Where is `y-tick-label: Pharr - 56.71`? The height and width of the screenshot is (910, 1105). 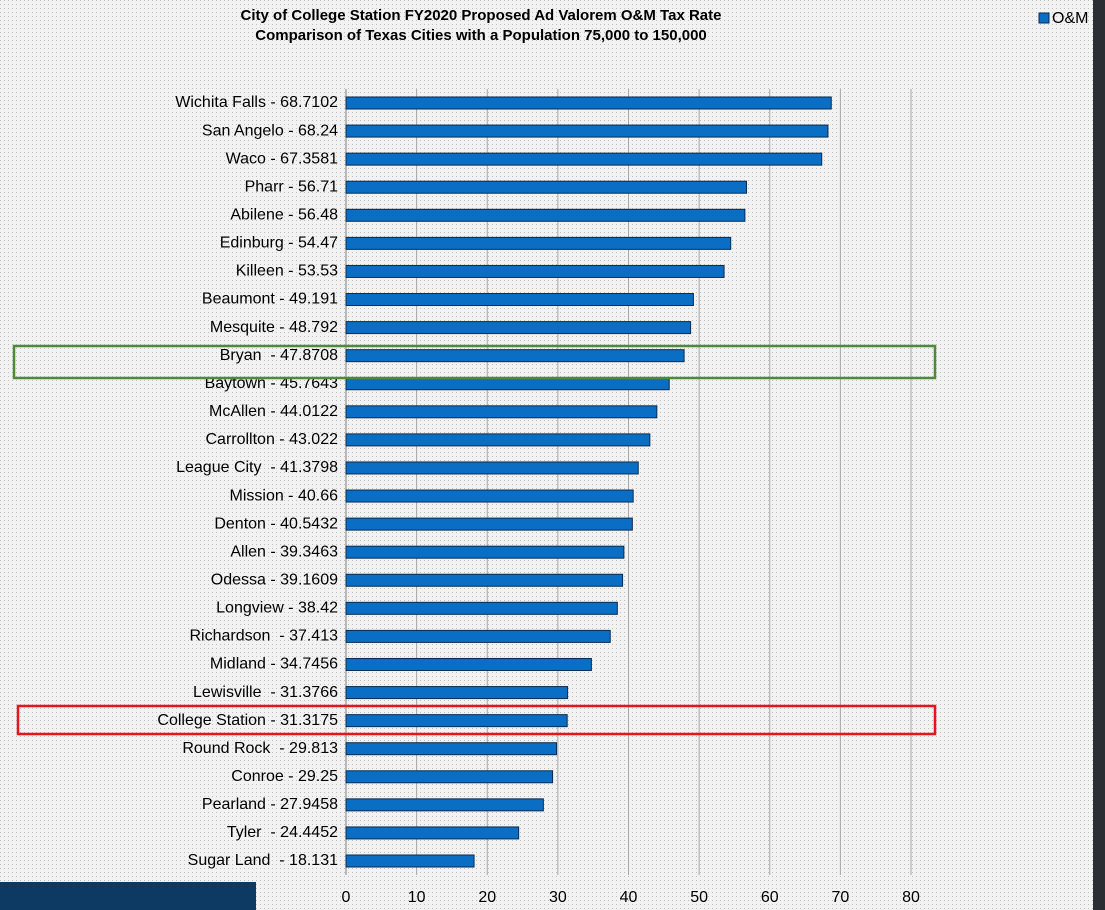 y-tick-label: Pharr - 56.71 is located at coordinates (291, 186).